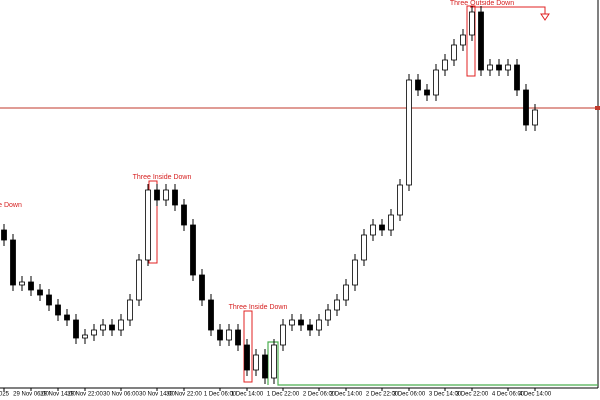  What do you see at coordinates (31, 395) in the screenshot?
I see `x-tick-label: 29 Nov 06:00` at bounding box center [31, 395].